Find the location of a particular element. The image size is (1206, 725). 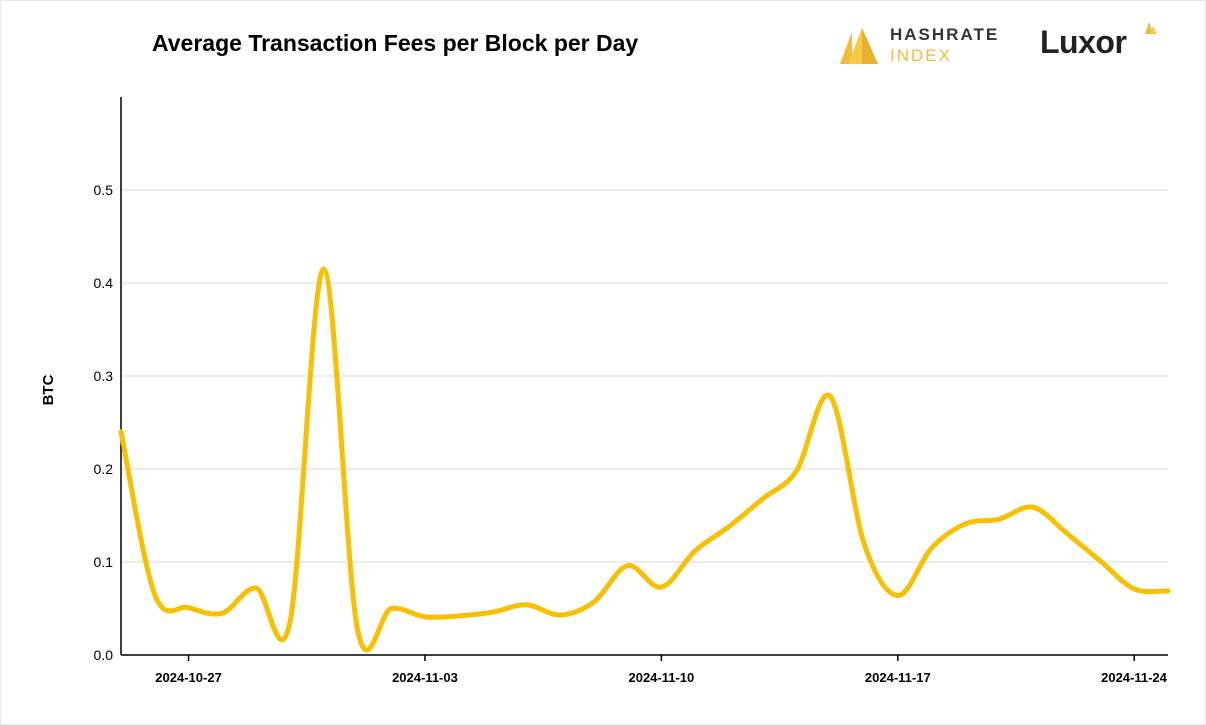

y-tick-label: 0.4 is located at coordinates (104, 283).